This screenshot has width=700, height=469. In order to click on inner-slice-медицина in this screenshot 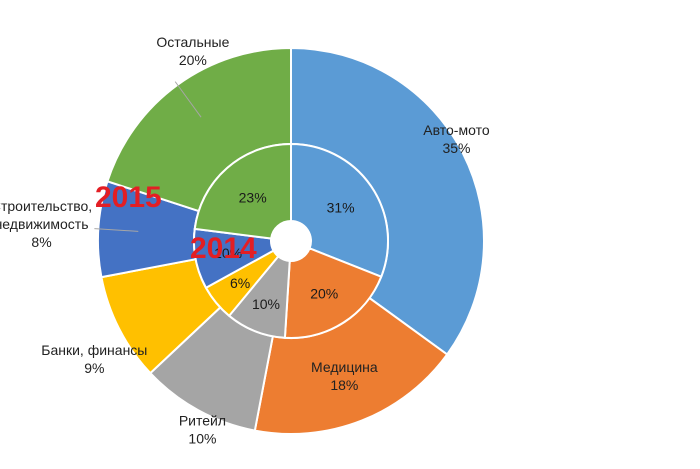, I will do `click(333, 293)`.